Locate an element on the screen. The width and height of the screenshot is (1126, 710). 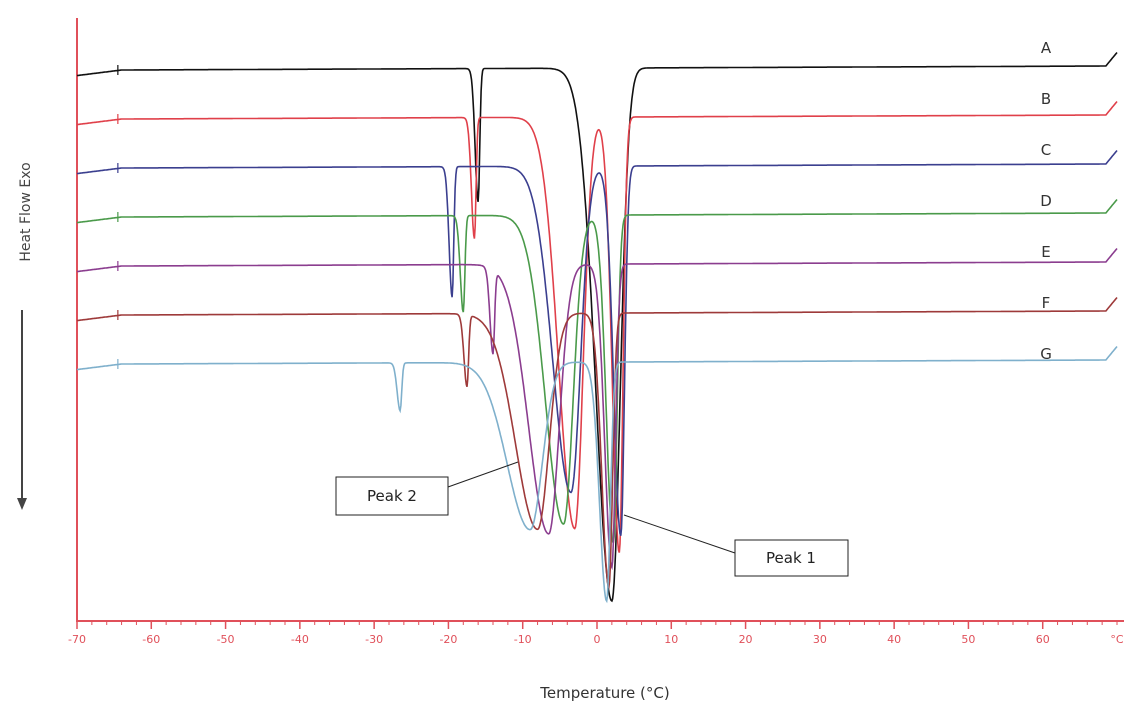
x-unit-tick-label: °C is located at coordinates (1117, 639).